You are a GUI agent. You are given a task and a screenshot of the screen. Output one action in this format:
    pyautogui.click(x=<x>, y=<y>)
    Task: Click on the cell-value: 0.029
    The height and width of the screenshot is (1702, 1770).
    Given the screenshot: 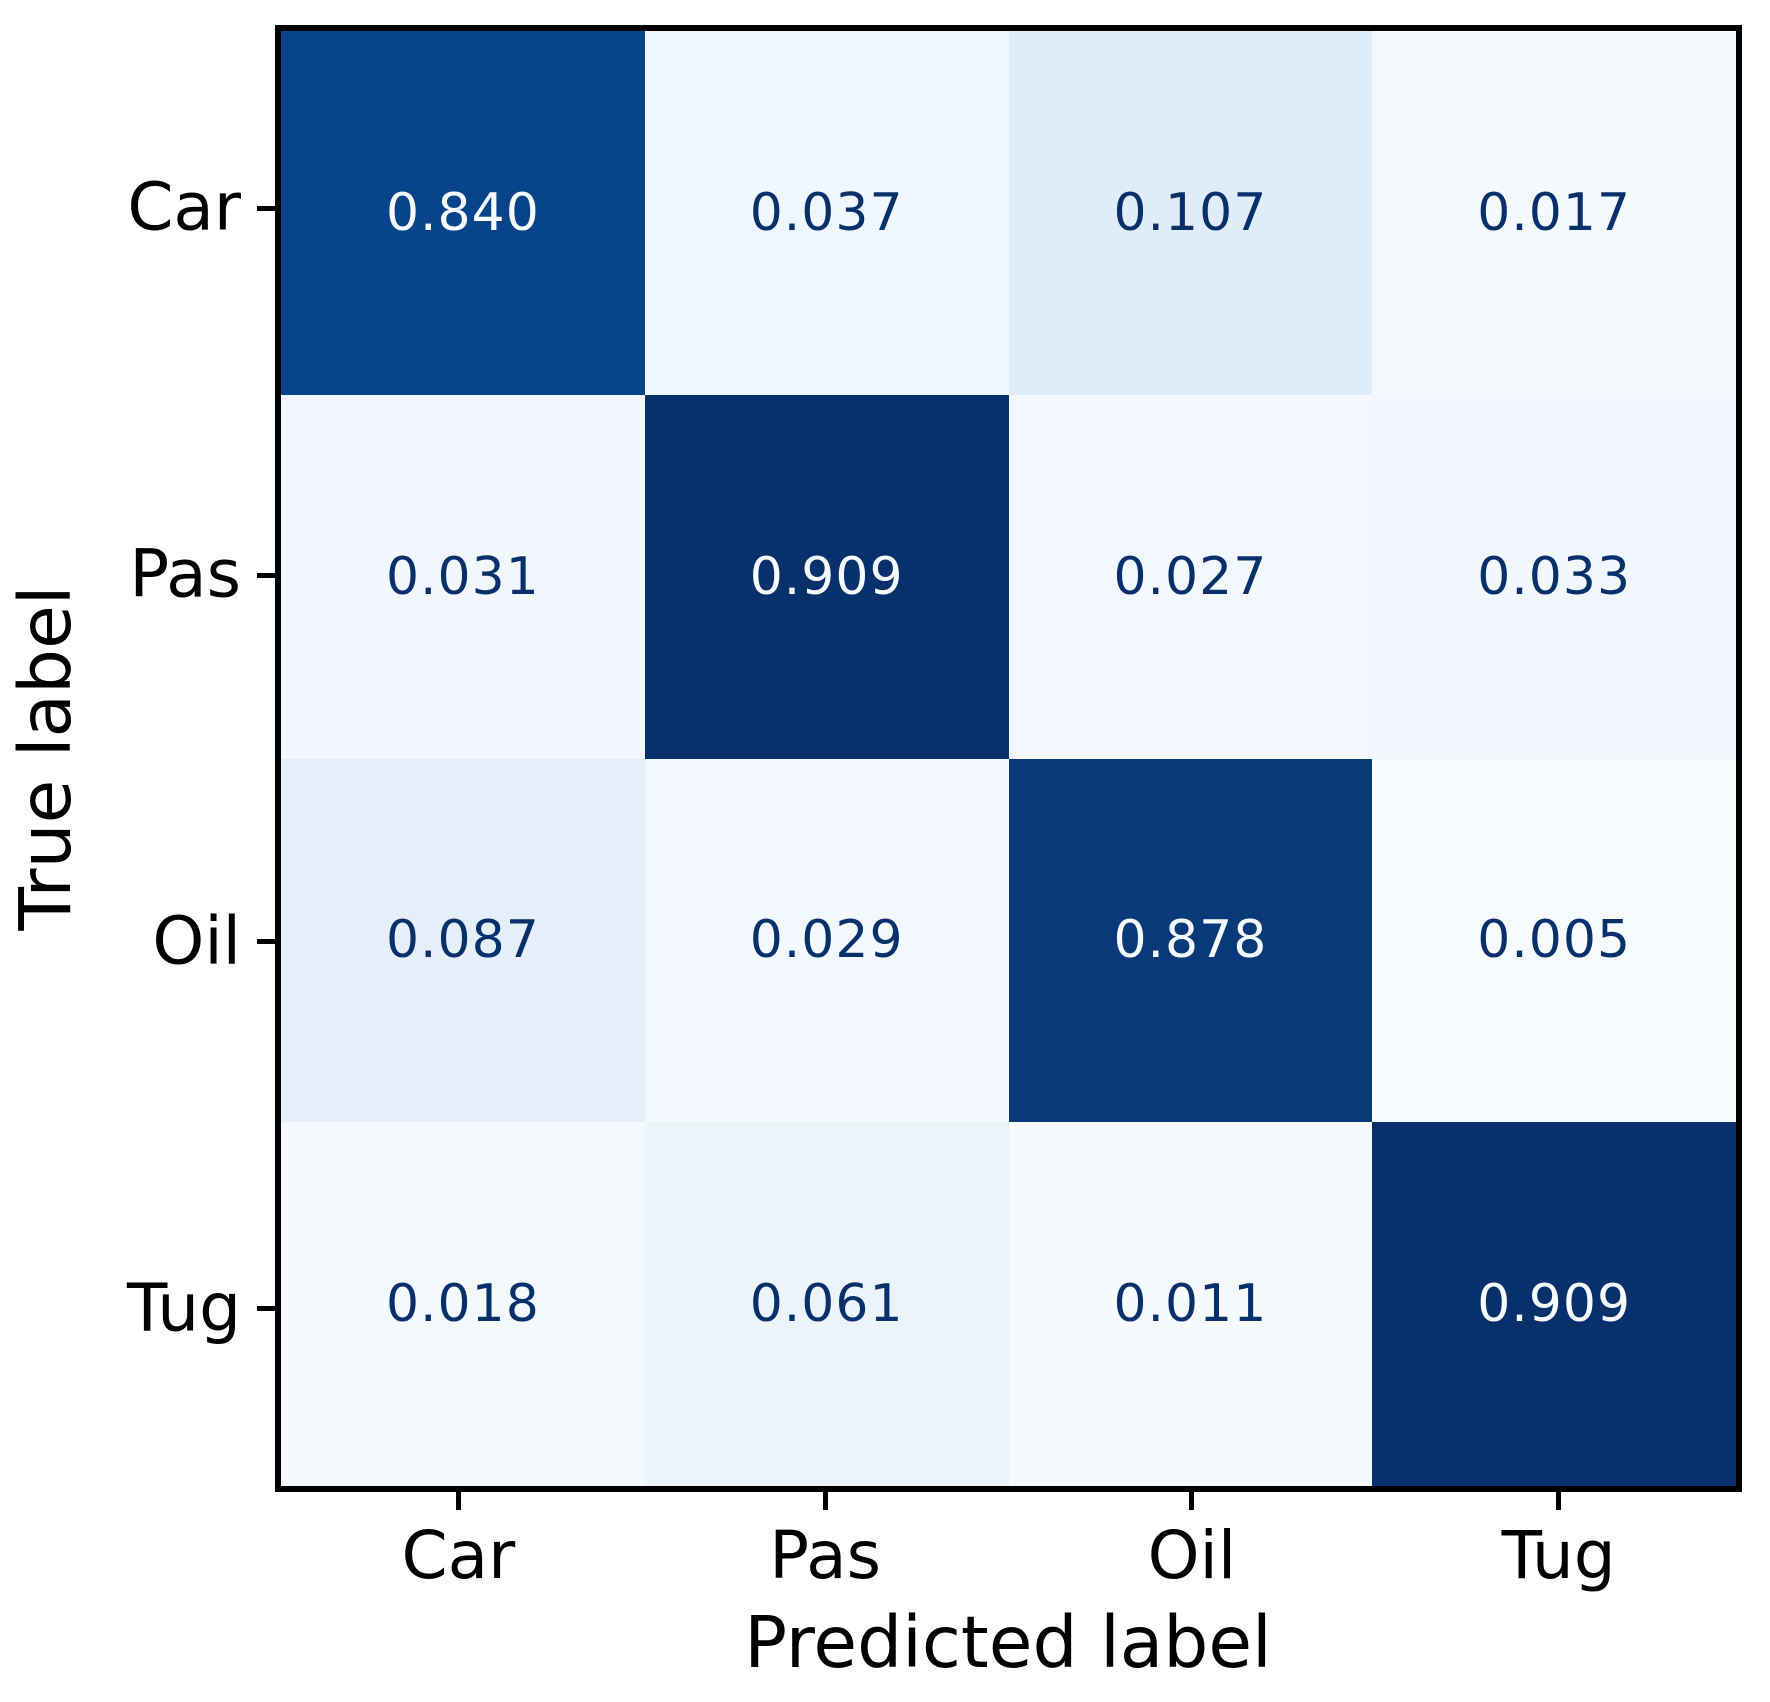 What is the action you would take?
    pyautogui.click(x=826, y=940)
    